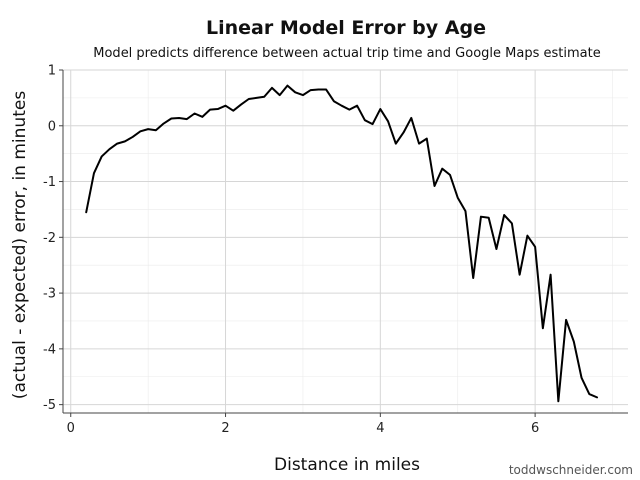  What do you see at coordinates (49, 238) in the screenshot?
I see `y-tick-label: -2` at bounding box center [49, 238].